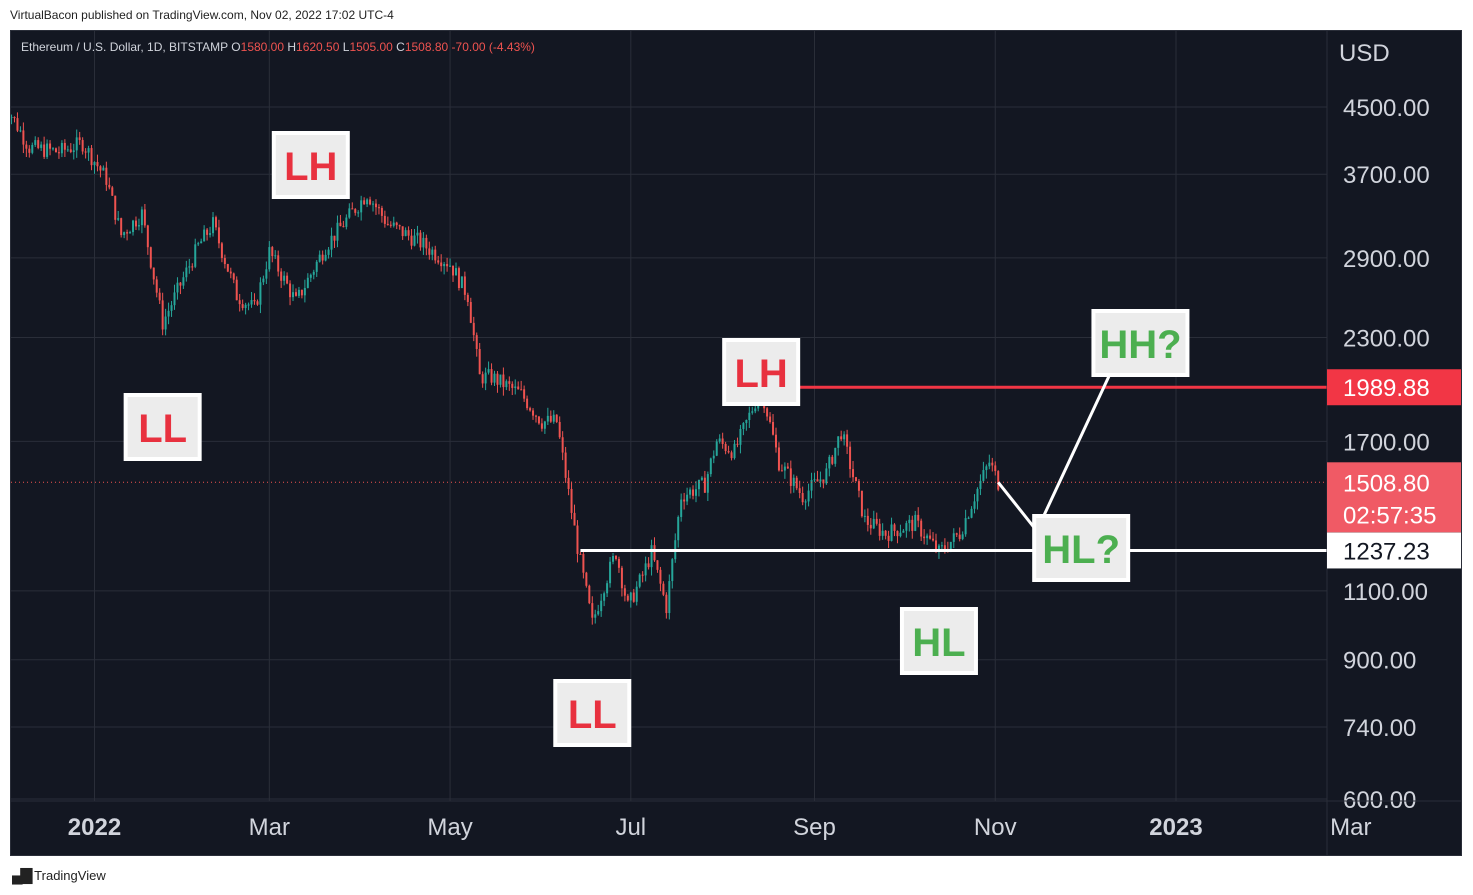 This screenshot has height=895, width=1473. I want to click on price-tick-label: 3700.00, so click(1386, 175).